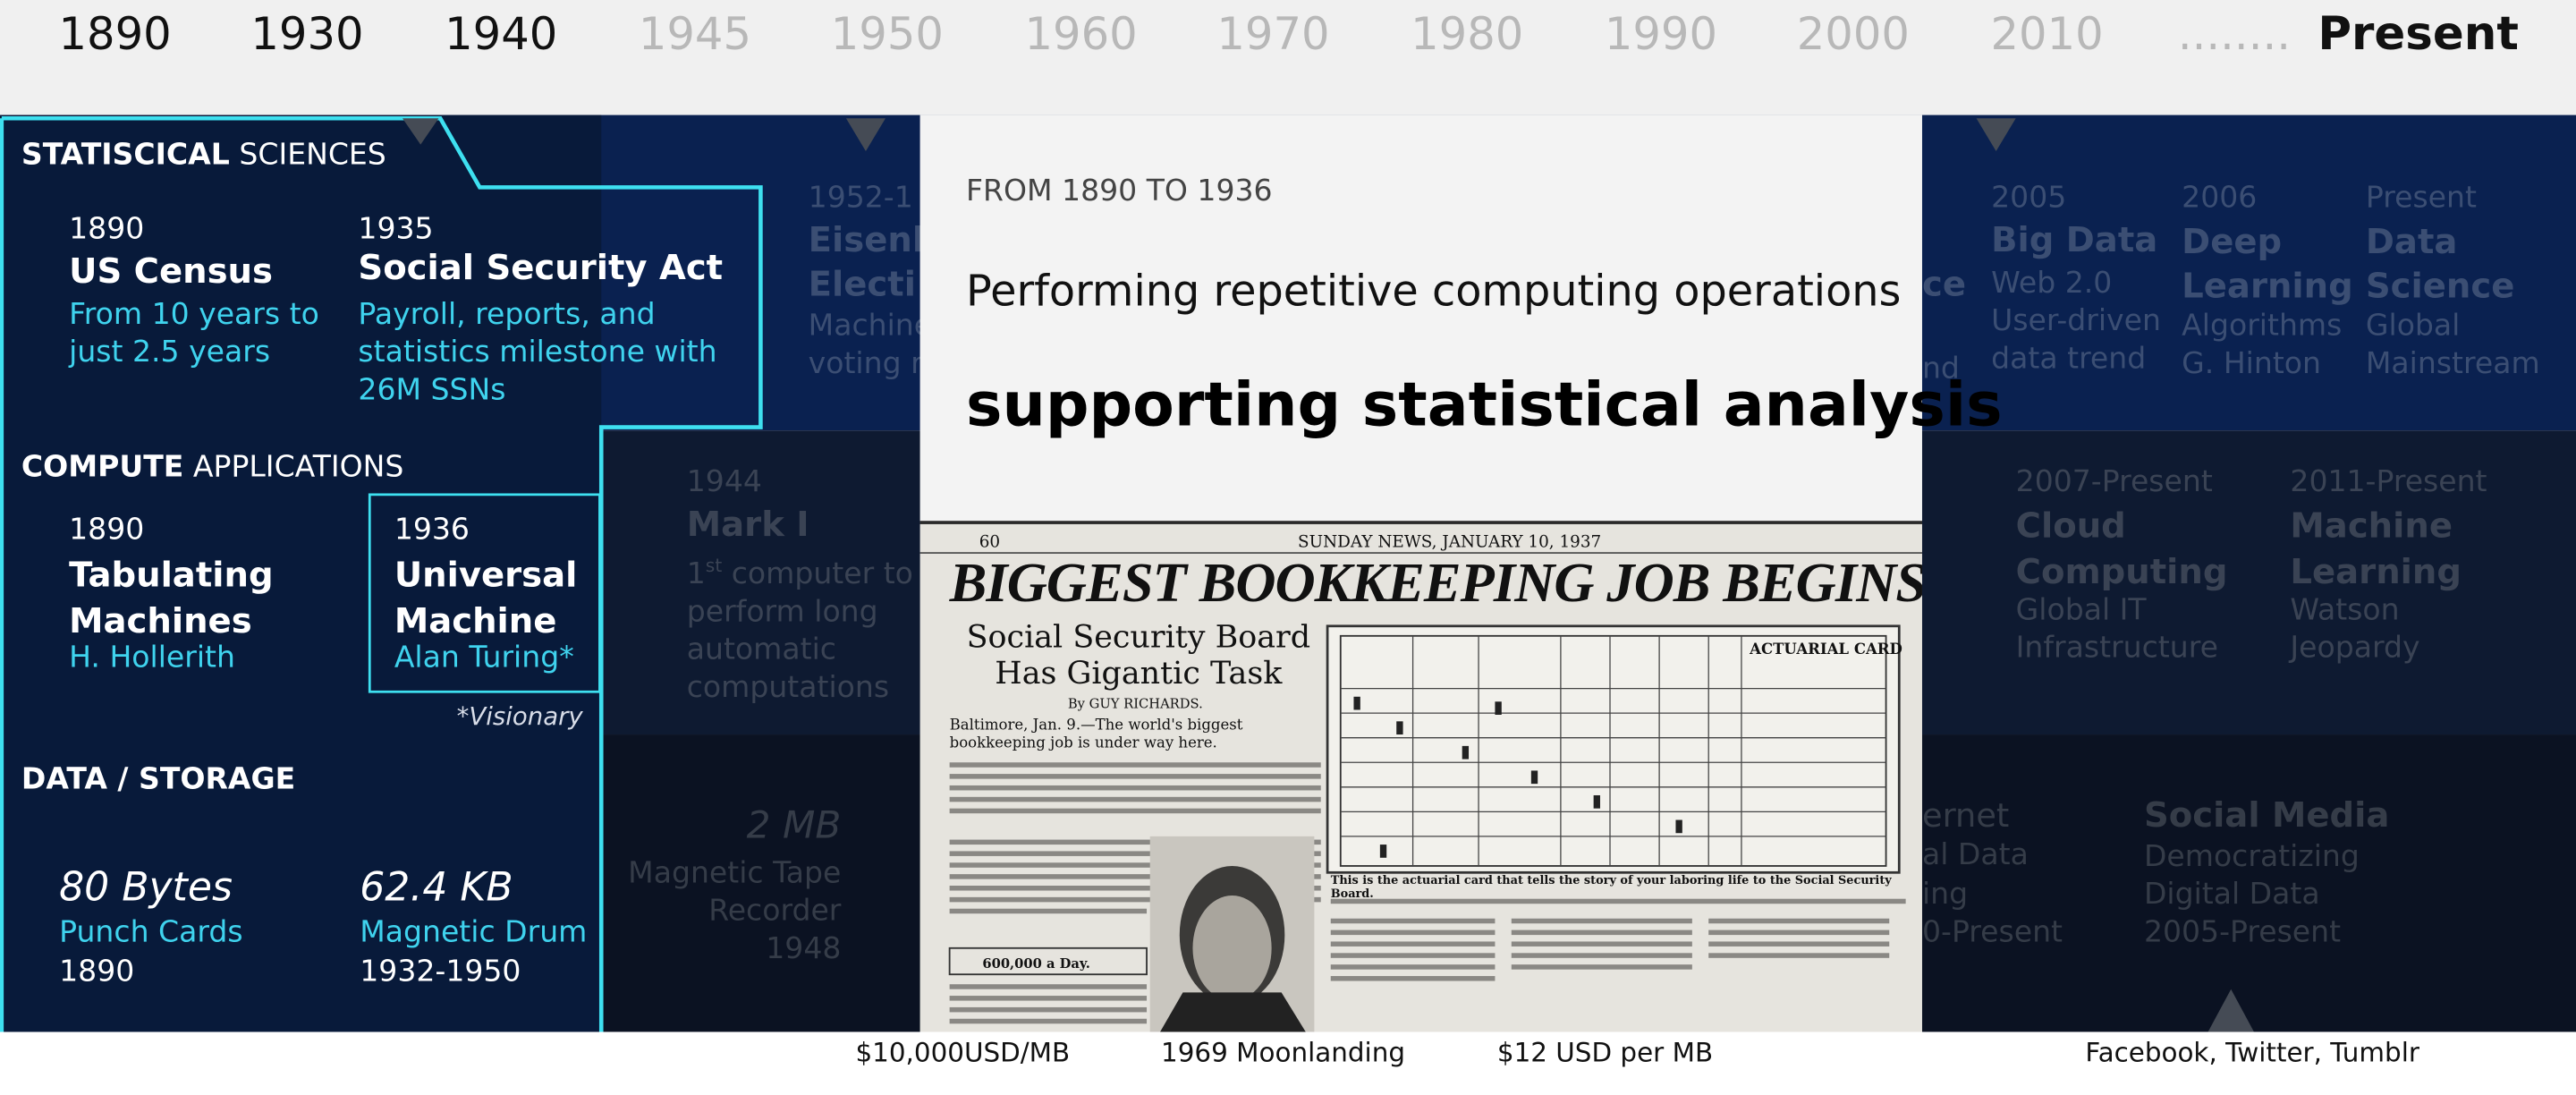 Image resolution: width=2576 pixels, height=1095 pixels. What do you see at coordinates (1992, 933) in the screenshot?
I see `faded-fragment: 0-Present` at bounding box center [1992, 933].